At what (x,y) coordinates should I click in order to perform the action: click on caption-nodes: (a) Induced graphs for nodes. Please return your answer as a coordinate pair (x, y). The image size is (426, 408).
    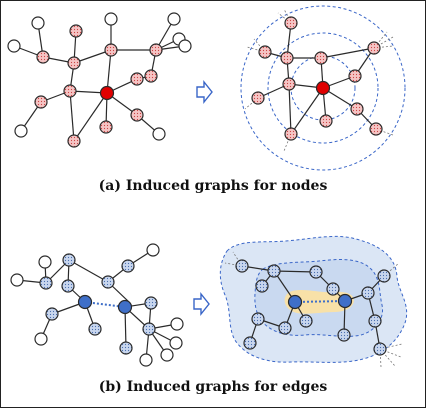
    Looking at the image, I should click on (213, 186).